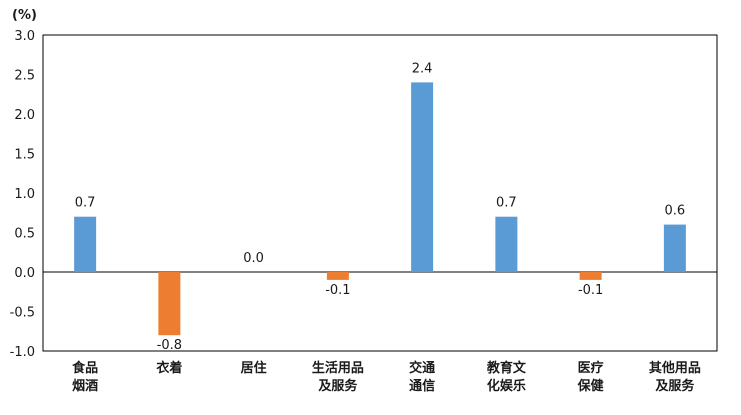  Describe the element at coordinates (506, 386) in the screenshot. I see `category-label-line: 化娱乐` at that location.